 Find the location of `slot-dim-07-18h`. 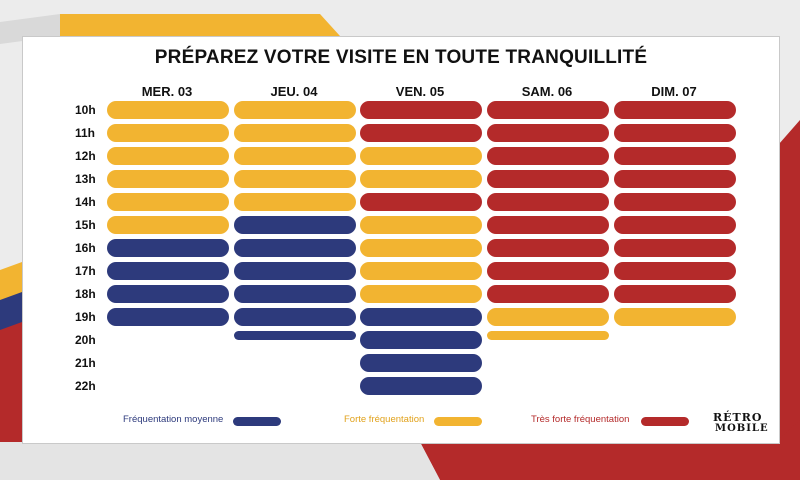

slot-dim-07-18h is located at coordinates (675, 294).